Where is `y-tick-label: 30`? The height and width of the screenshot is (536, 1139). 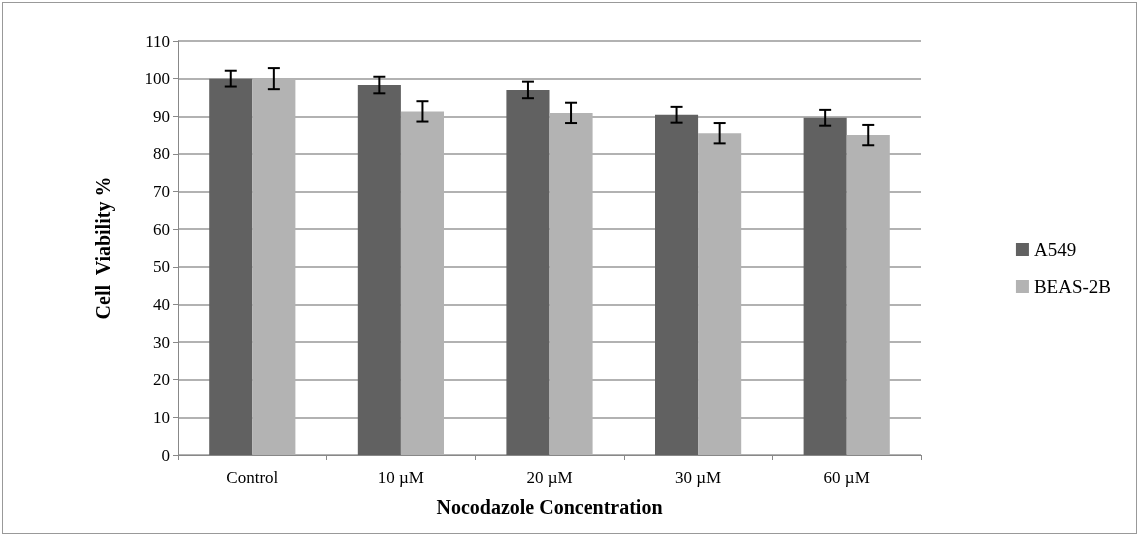 y-tick-label: 30 is located at coordinates (161, 342).